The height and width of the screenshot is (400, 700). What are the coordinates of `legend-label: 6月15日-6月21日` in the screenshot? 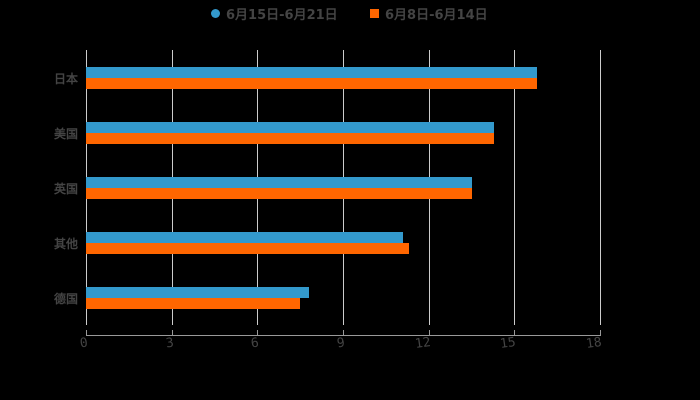 It's located at (282, 15).